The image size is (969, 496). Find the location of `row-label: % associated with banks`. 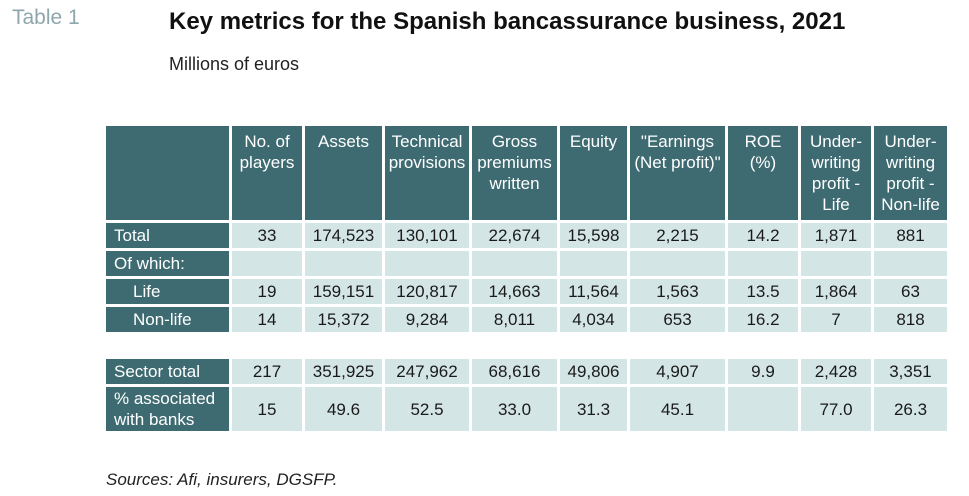

row-label: % associated with banks is located at coordinates (169, 410).